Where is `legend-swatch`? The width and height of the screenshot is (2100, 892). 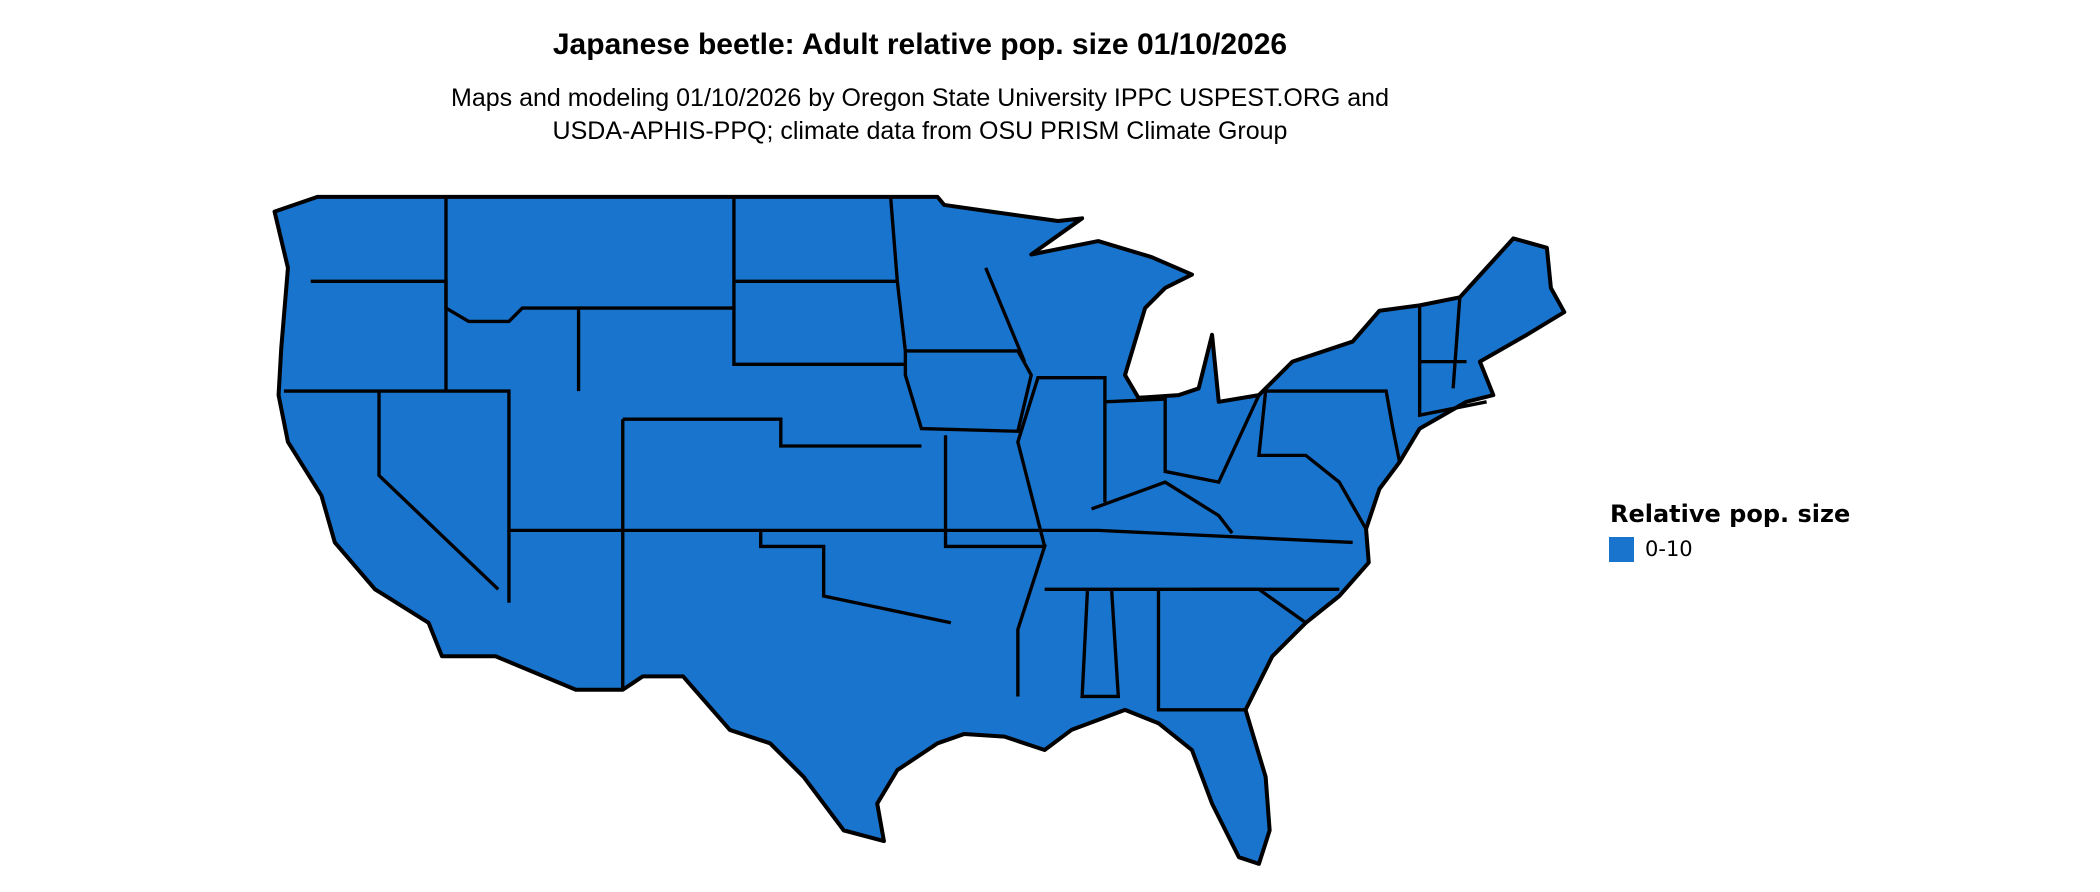
legend-swatch is located at coordinates (1621, 549).